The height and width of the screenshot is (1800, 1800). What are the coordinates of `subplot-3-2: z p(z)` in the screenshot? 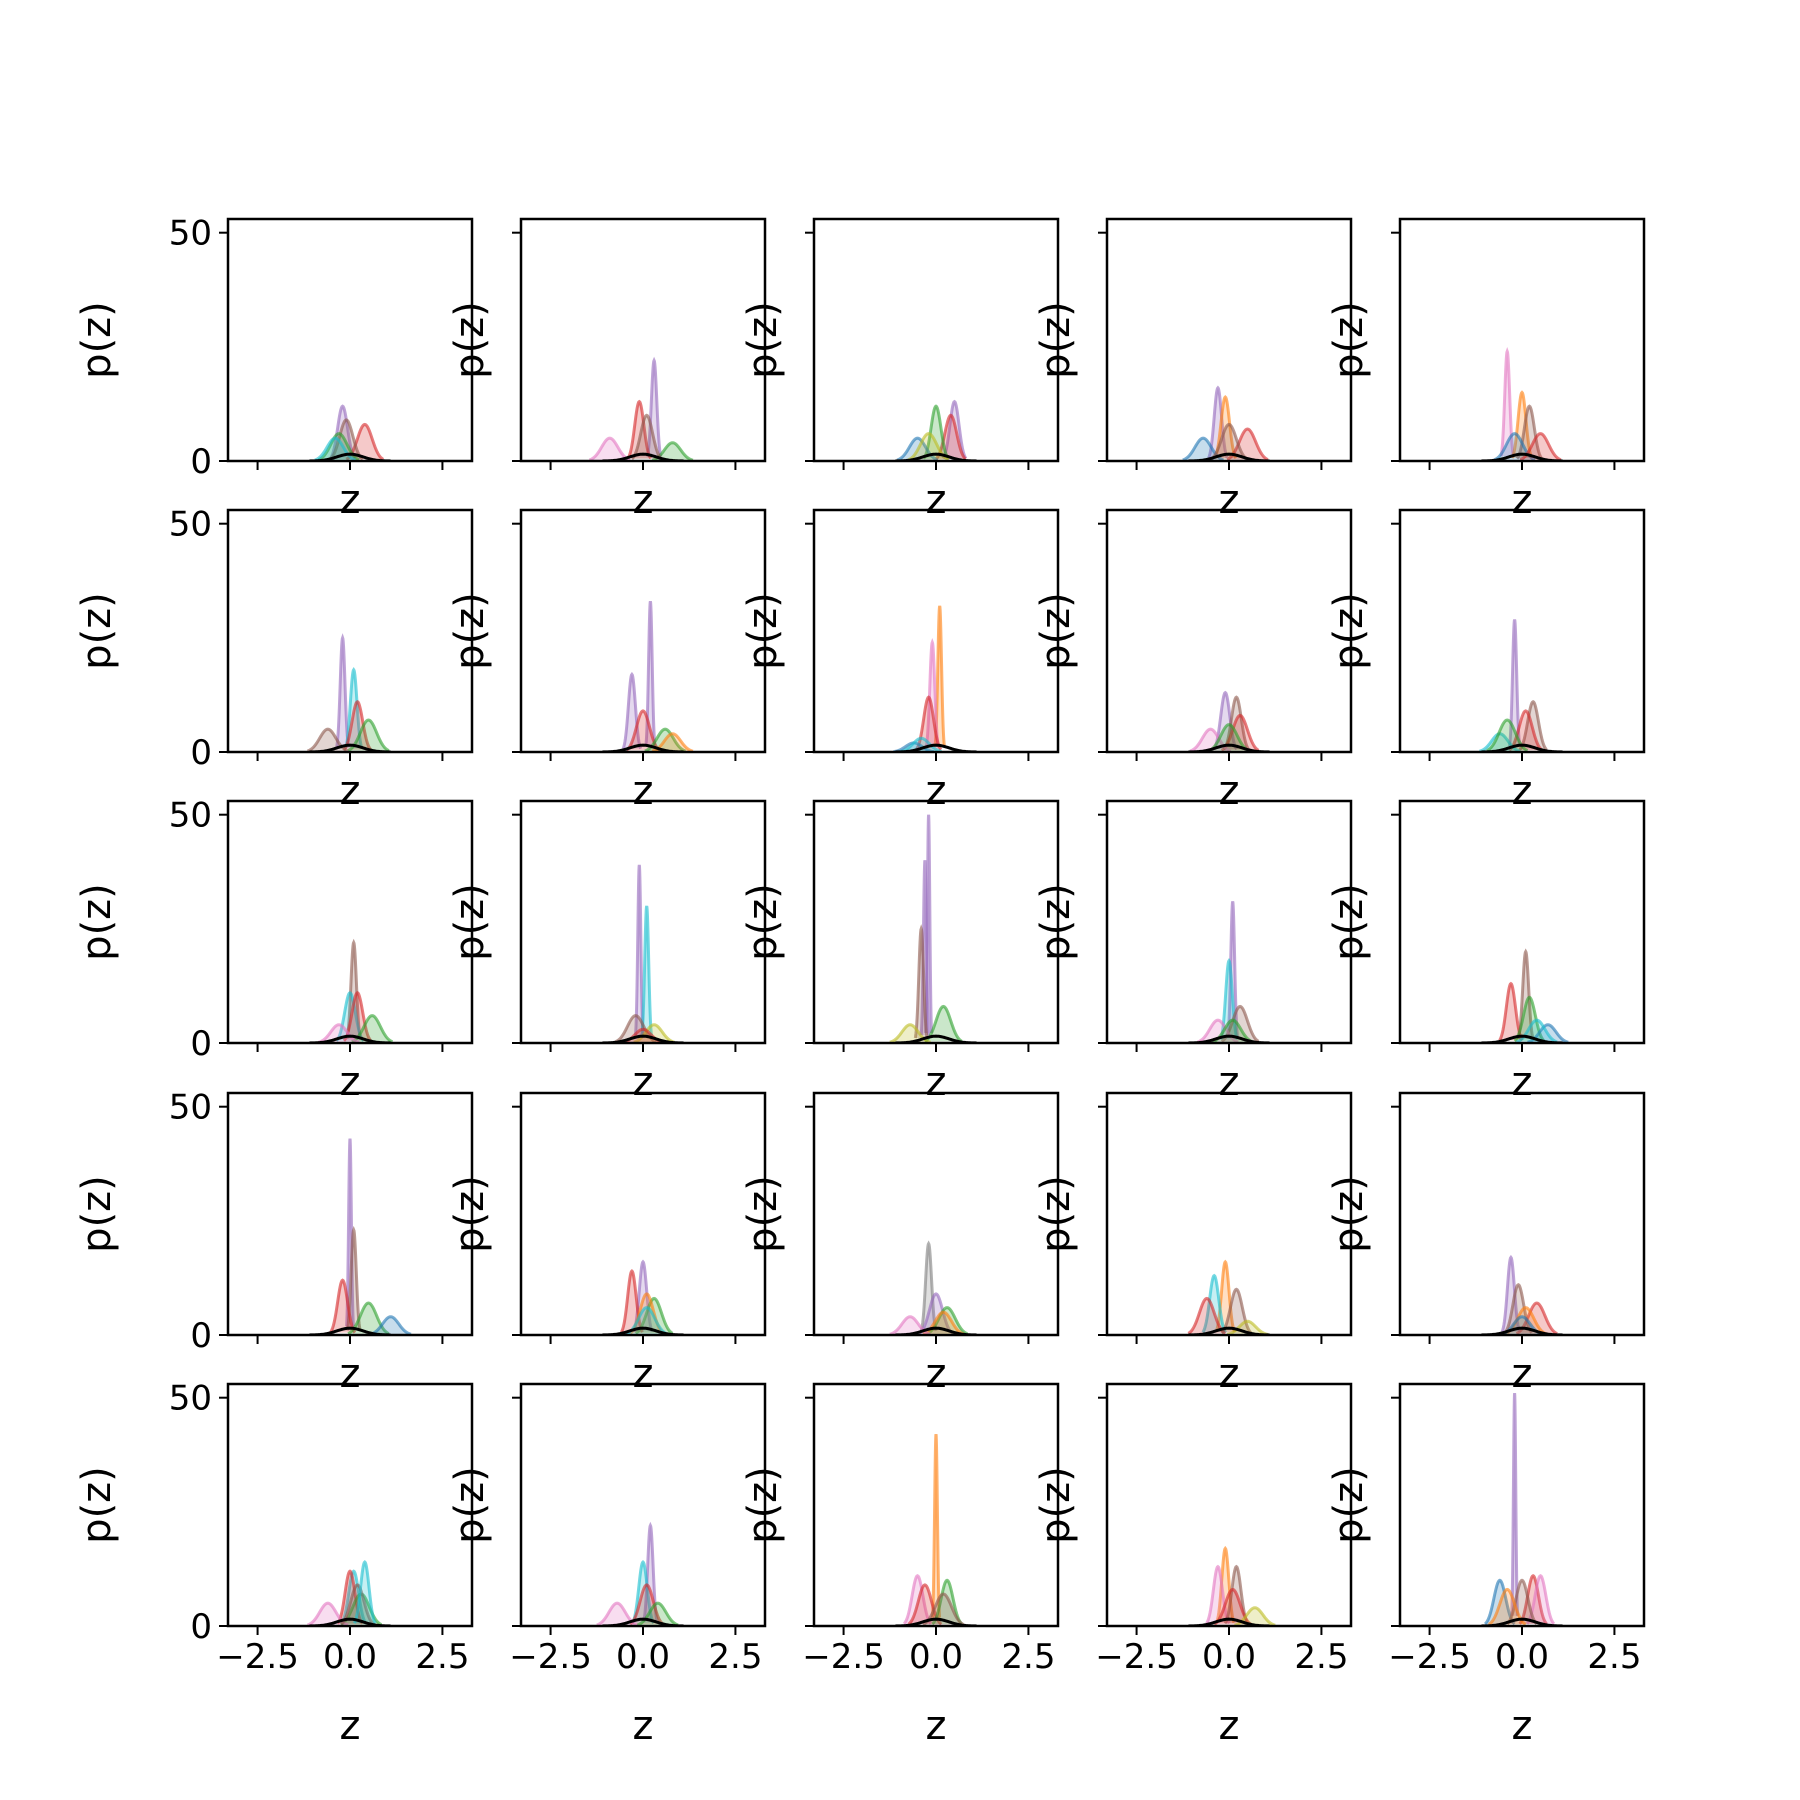 It's located at (607, 952).